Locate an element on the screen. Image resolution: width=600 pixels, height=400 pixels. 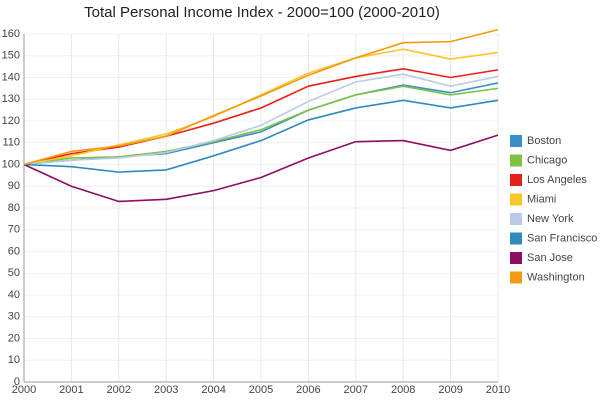
y-tick-label: 150 is located at coordinates (11, 56).